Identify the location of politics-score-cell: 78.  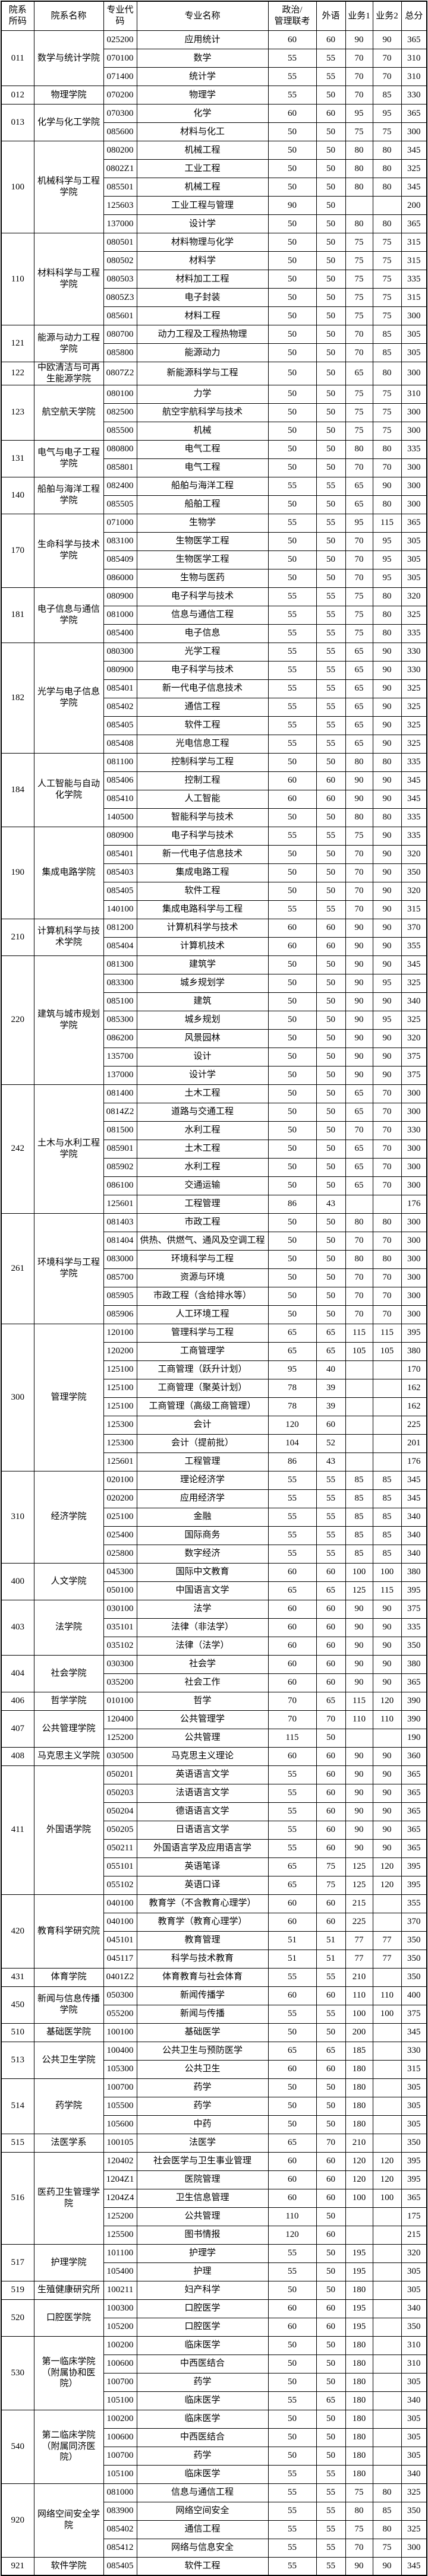
(292, 1406).